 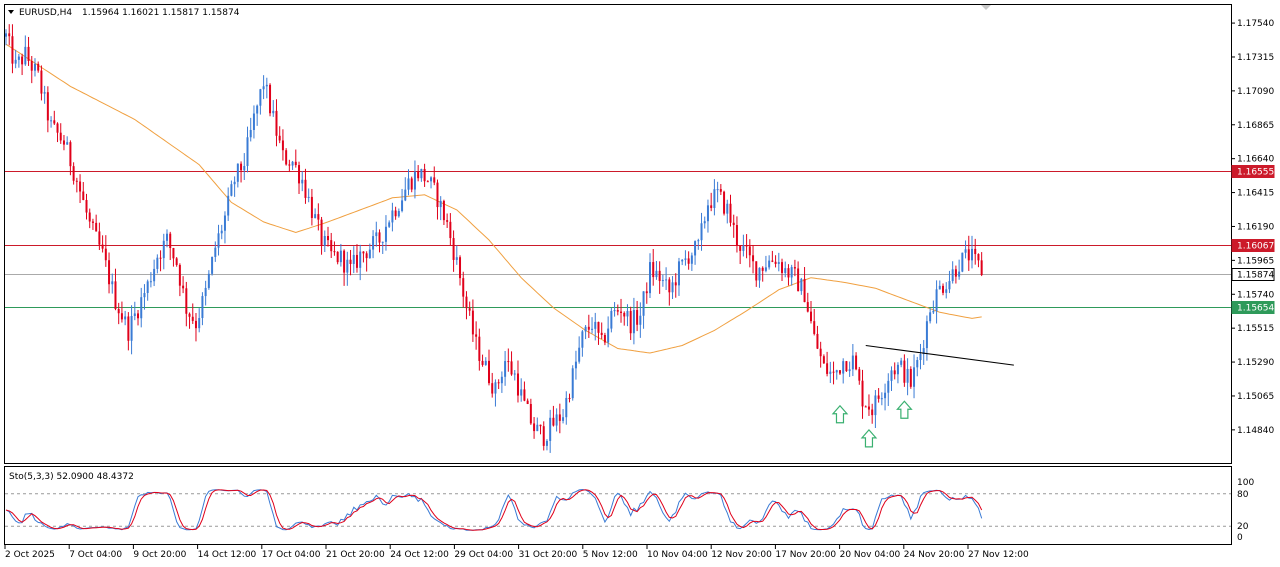 What do you see at coordinates (1255, 261) in the screenshot?
I see `price-tick-label: 1.15965` at bounding box center [1255, 261].